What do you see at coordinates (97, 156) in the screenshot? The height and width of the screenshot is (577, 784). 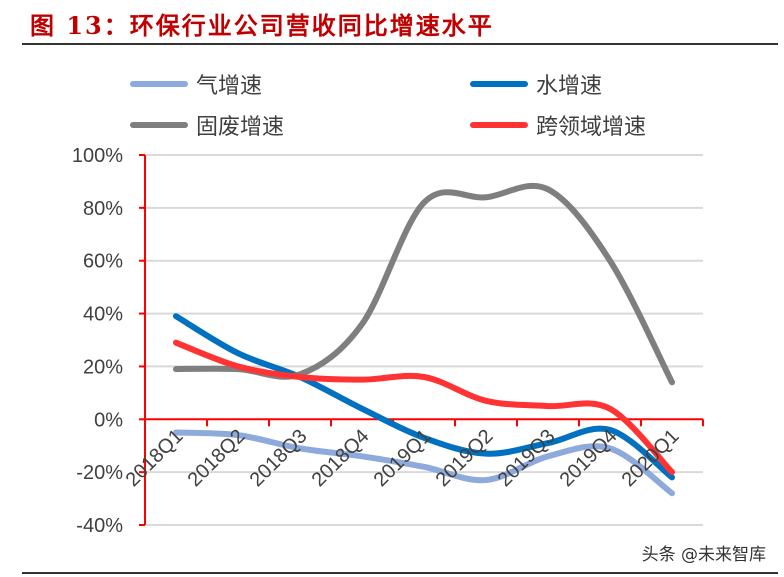 I see `y-tick-label: 100%` at bounding box center [97, 156].